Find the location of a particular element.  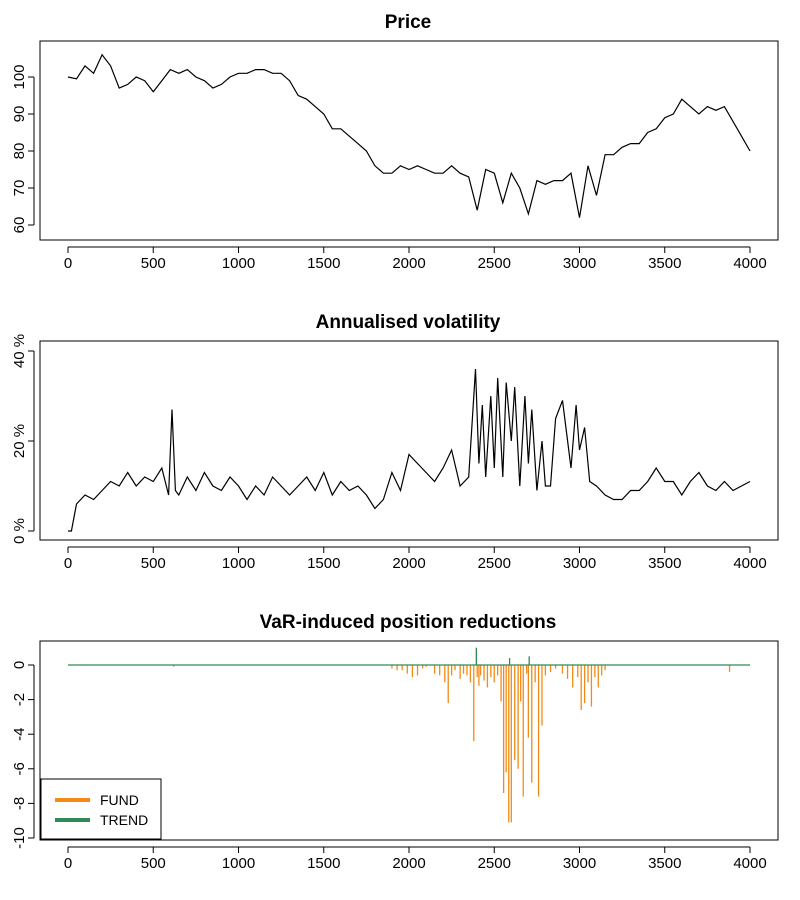

y-tick-label: 90 is located at coordinates (19, 114).